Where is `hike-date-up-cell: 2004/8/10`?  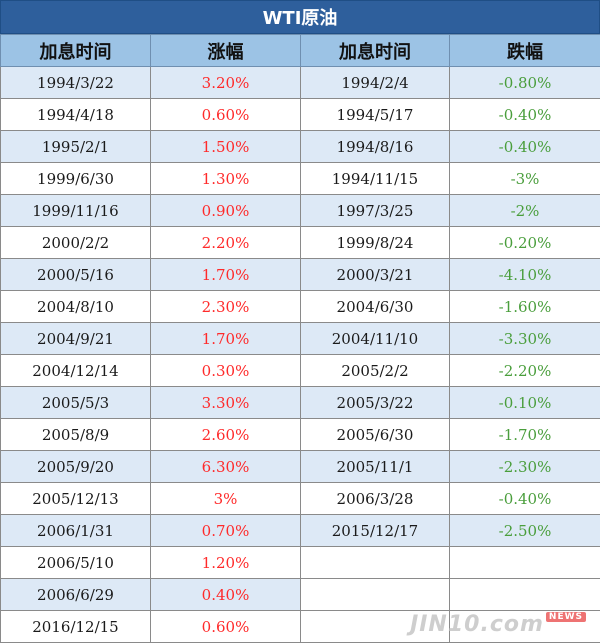 hike-date-up-cell: 2004/8/10 is located at coordinates (75, 306).